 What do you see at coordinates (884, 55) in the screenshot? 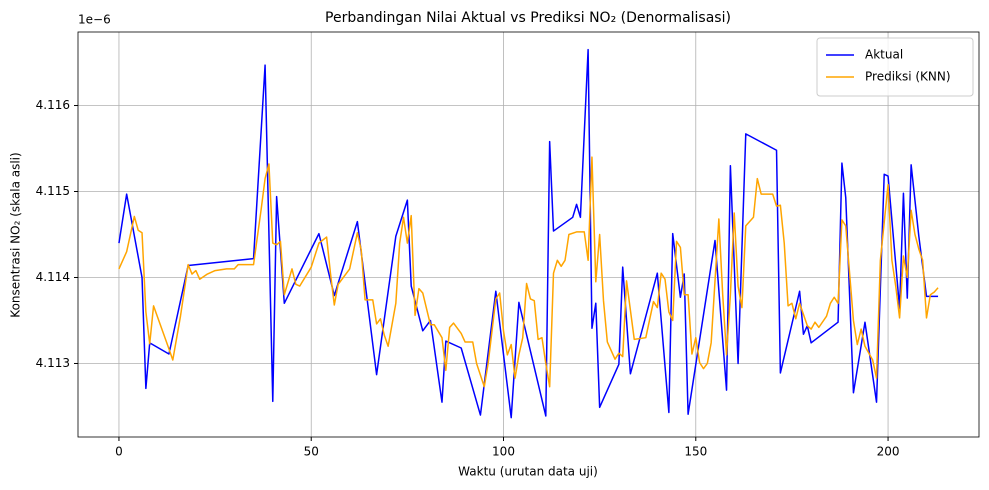
I see `legend-label: Aktual` at bounding box center [884, 55].